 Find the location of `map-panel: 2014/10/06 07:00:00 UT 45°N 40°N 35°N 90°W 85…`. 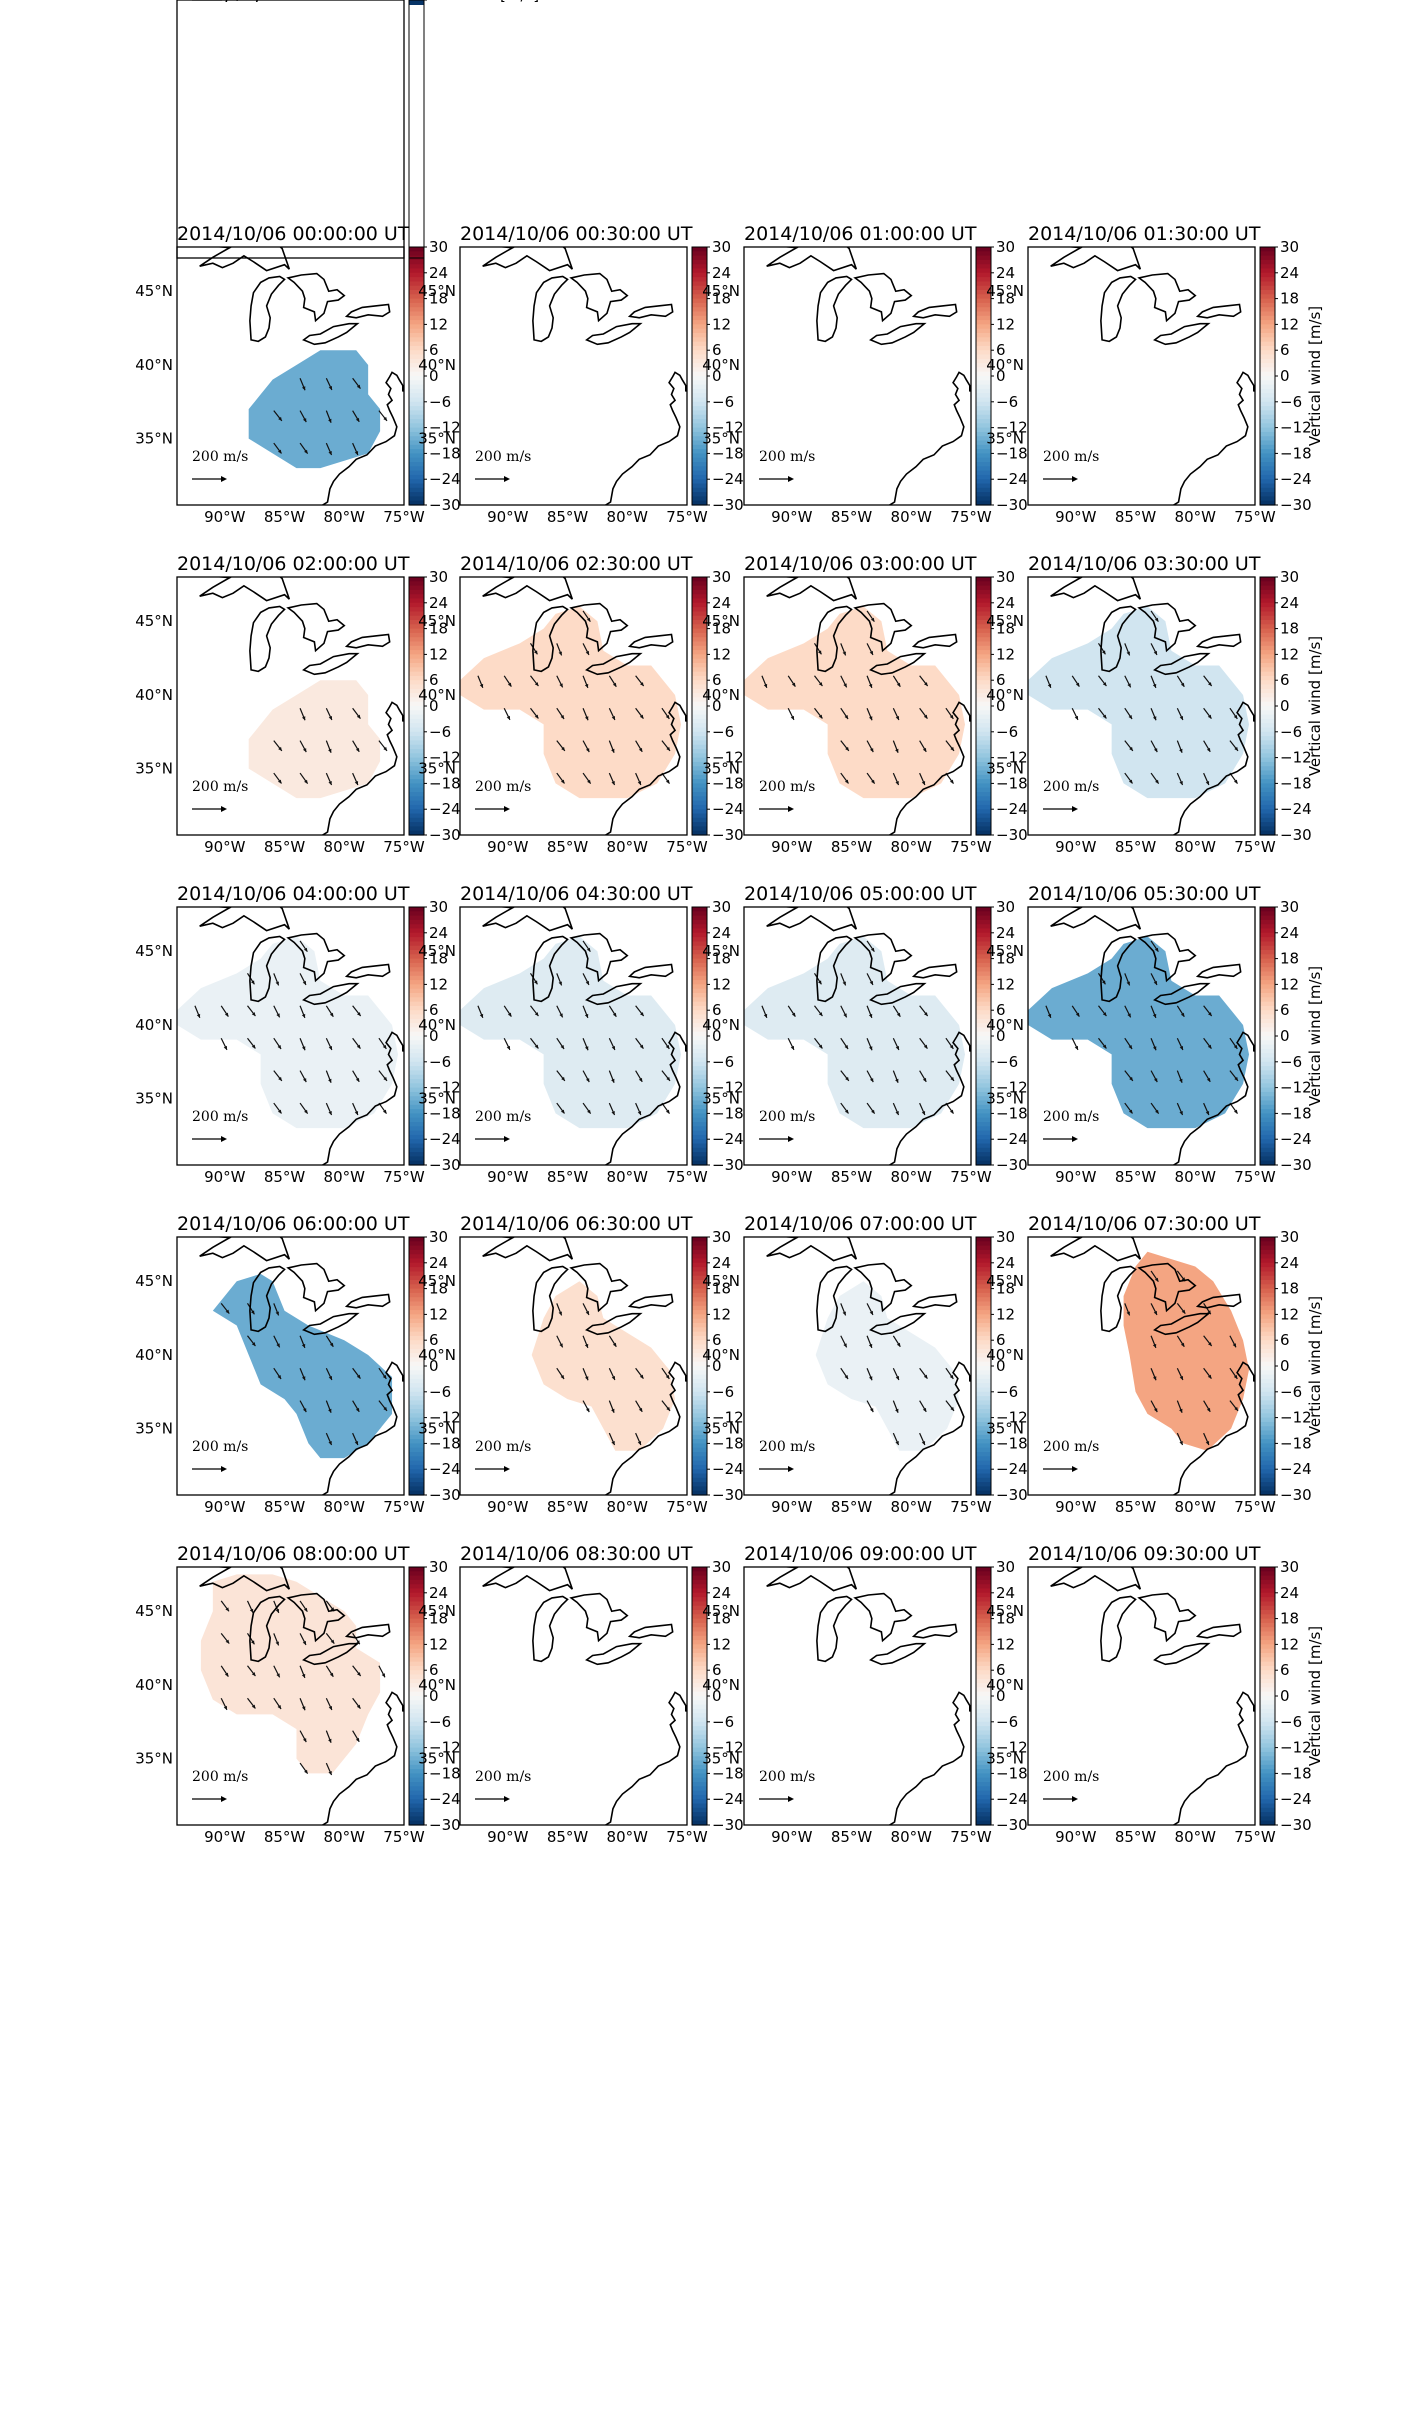

map-panel: 2014/10/06 07:00:00 UT 45°N 40°N 35°N 90°W 85… is located at coordinates (864, 1364).